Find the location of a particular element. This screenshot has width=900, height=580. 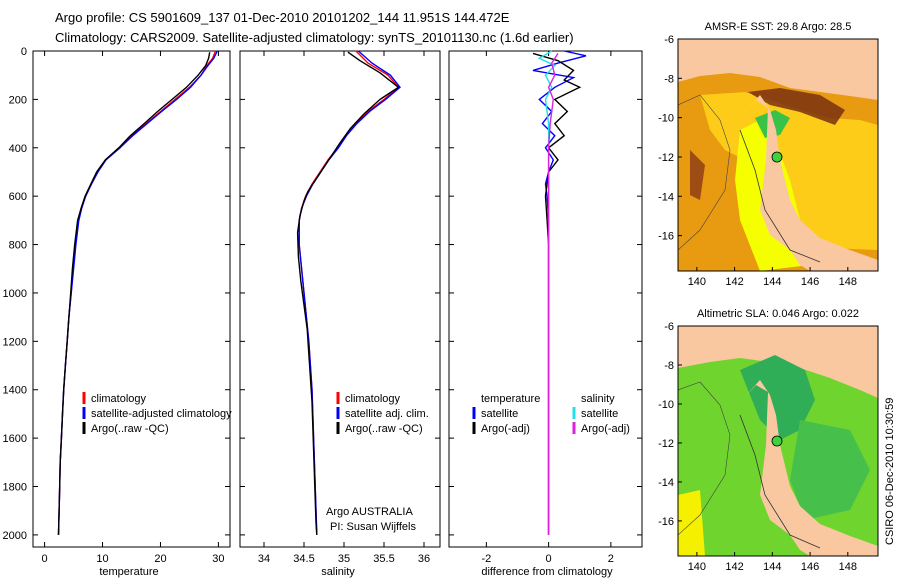

x-tick-label: 30 is located at coordinates (218, 559).